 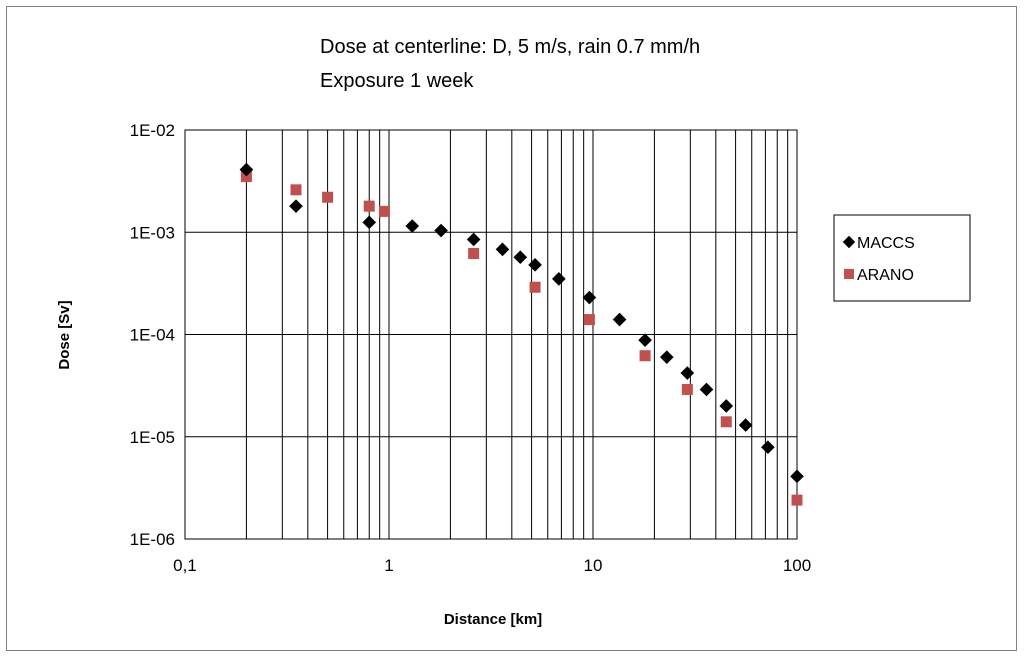 I want to click on chart-title-line-2: Exposure 1 week, so click(x=397, y=81).